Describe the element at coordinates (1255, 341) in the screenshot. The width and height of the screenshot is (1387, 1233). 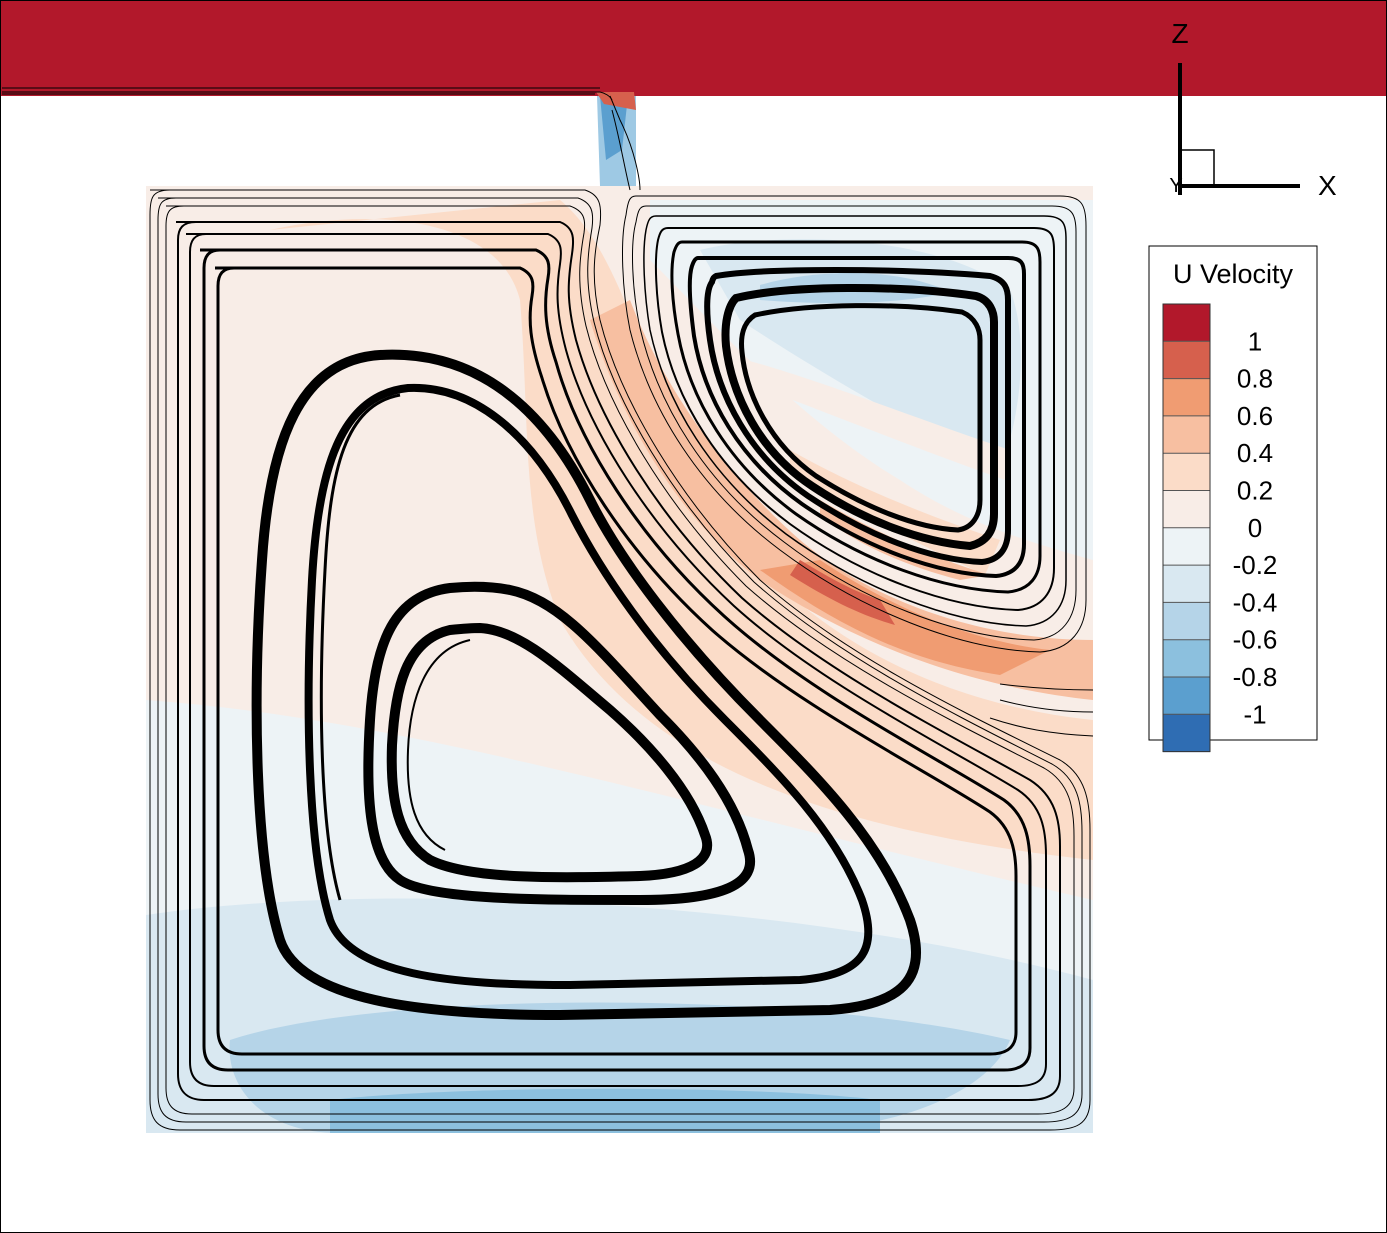
I see `legend-level-label: 1` at that location.